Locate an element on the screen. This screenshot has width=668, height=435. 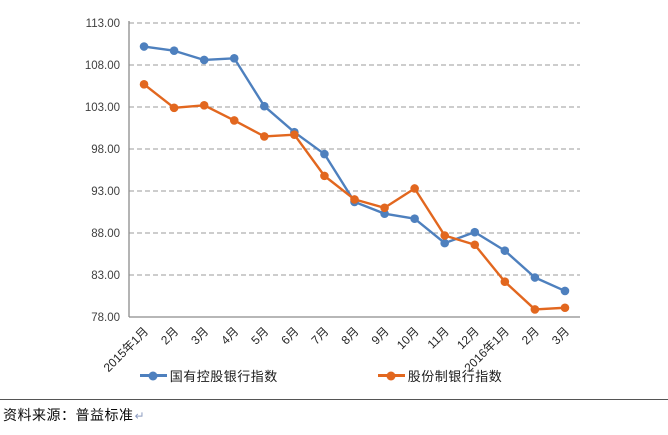
y-axis-tick-label: 78.00 is located at coordinates (105, 318).